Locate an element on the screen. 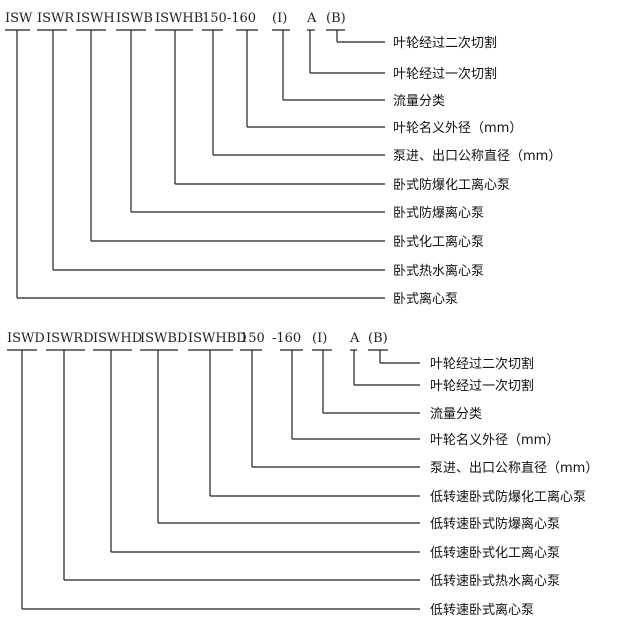  code-token: -160 is located at coordinates (286, 338).